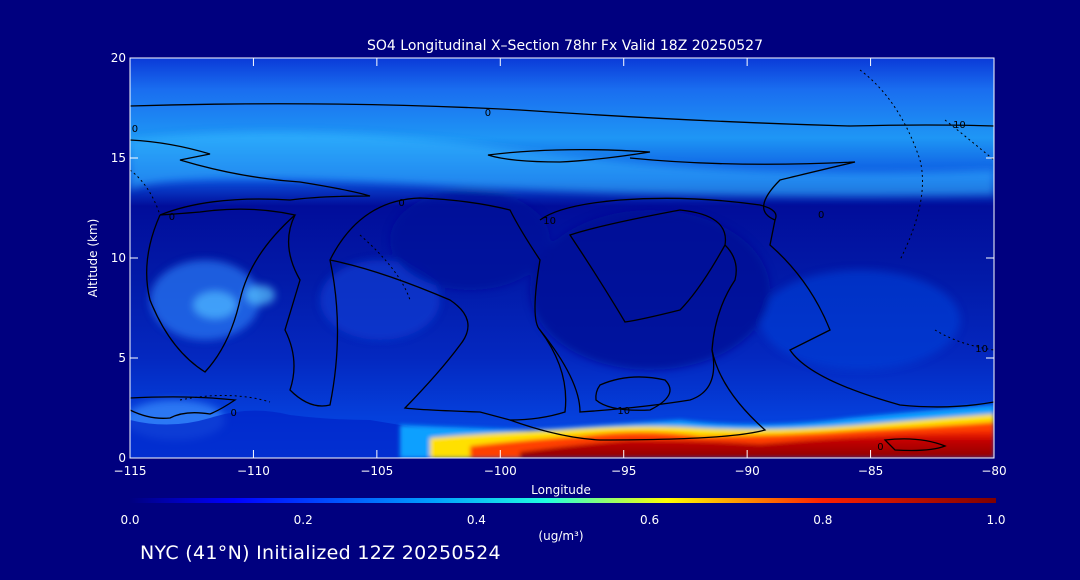 This screenshot has height=580, width=1080. What do you see at coordinates (757, 444) in the screenshot?
I see `heatmap-surface-red` at bounding box center [757, 444].